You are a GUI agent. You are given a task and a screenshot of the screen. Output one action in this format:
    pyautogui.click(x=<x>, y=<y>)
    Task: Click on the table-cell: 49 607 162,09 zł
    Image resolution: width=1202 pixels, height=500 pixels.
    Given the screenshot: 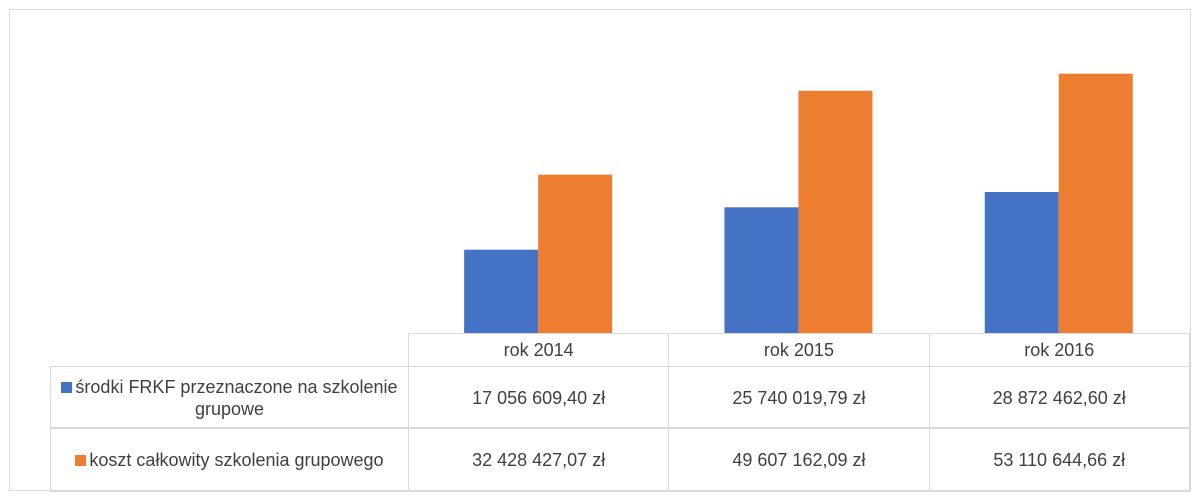 What is the action you would take?
    pyautogui.click(x=799, y=459)
    